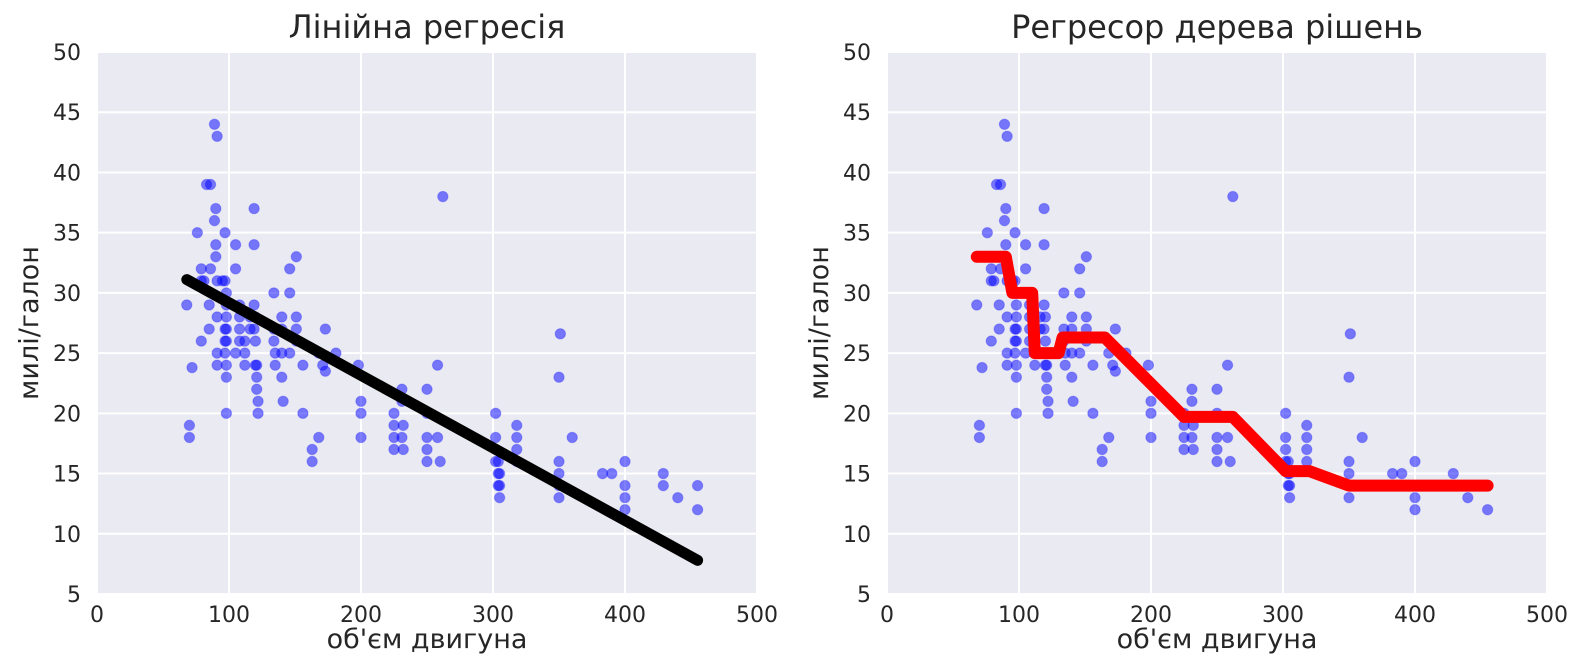 The image size is (1574, 656). What do you see at coordinates (757, 615) in the screenshot?
I see `x-tick-label: 500` at bounding box center [757, 615].